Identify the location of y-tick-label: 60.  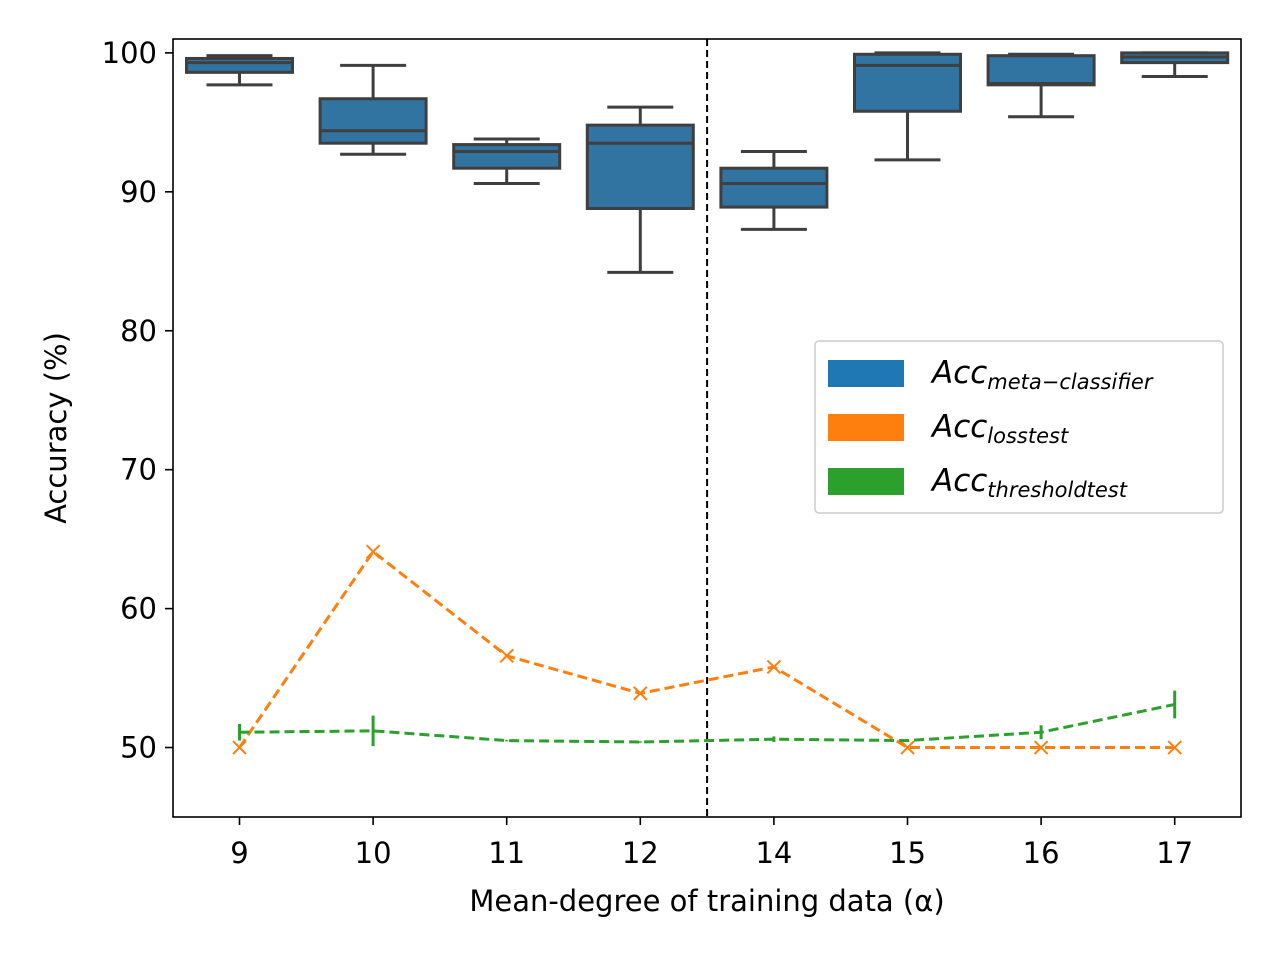
(138, 609).